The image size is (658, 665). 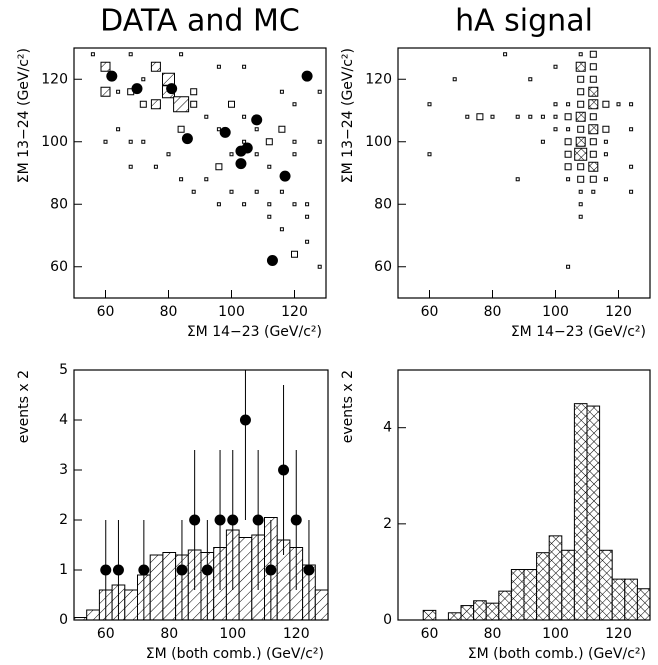 I want to click on y-tick-label: 120, so click(x=54, y=79).